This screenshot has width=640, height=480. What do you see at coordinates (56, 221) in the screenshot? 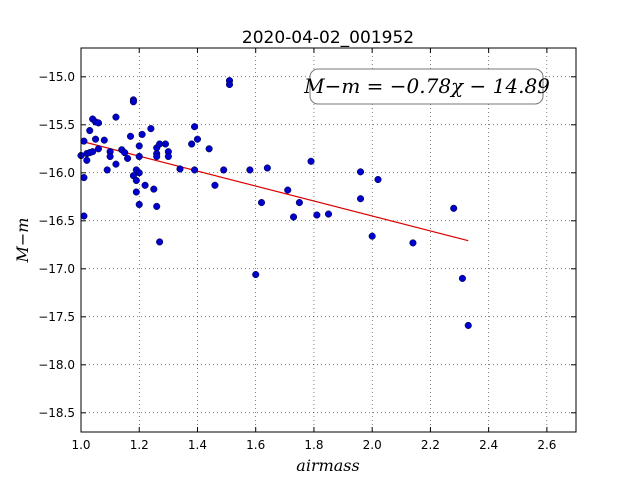
I see `y-tick-label: −16.5` at bounding box center [56, 221].